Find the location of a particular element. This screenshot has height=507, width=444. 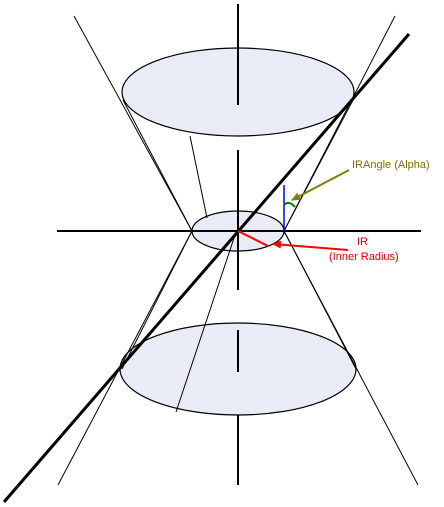

upper-left-side is located at coordinates (157, 165).